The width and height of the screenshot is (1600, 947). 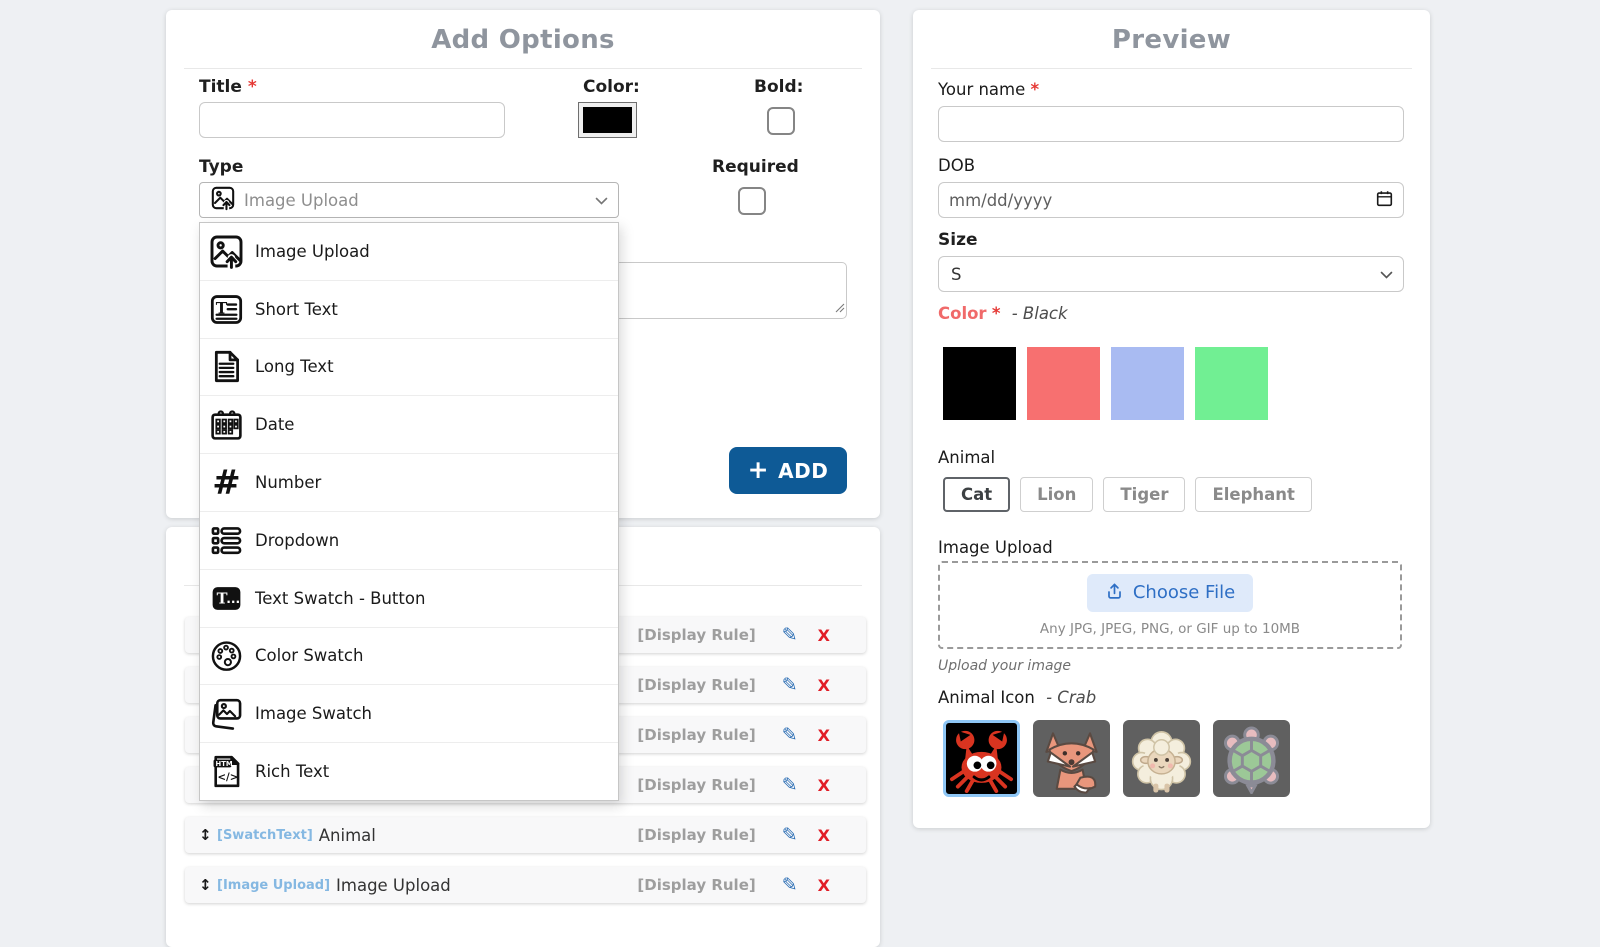 What do you see at coordinates (301, 200) in the screenshot?
I see `type-select-value: Image Upload` at bounding box center [301, 200].